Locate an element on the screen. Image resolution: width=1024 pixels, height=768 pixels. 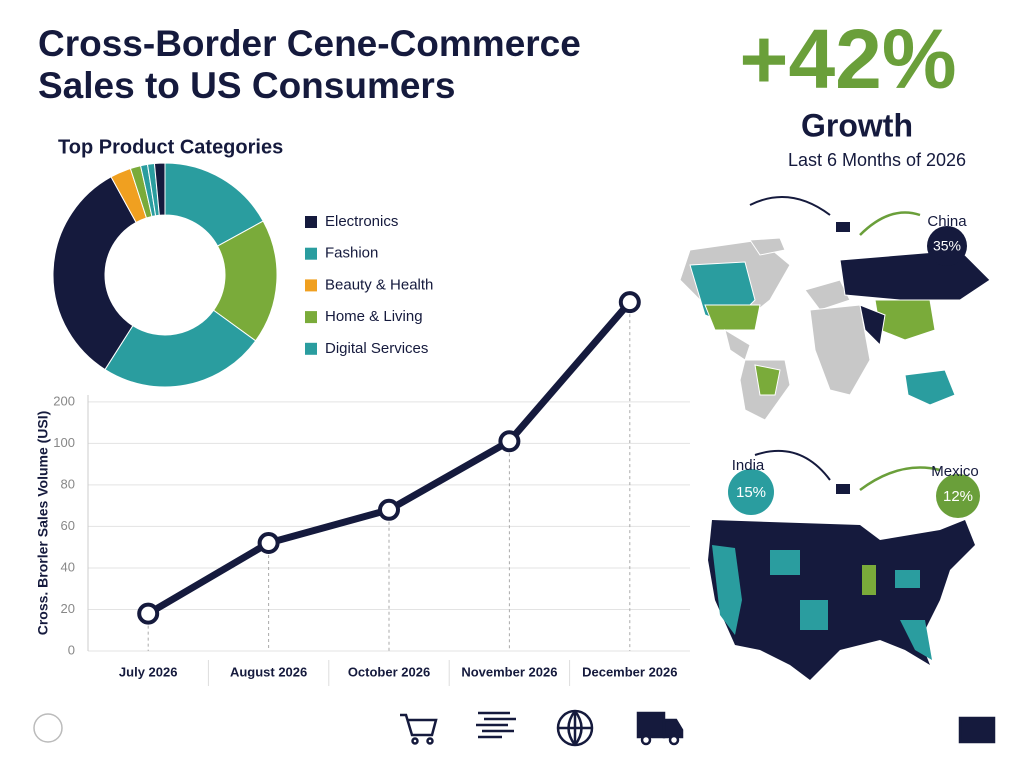
y-tick-label: 0 is located at coordinates (71, 649).